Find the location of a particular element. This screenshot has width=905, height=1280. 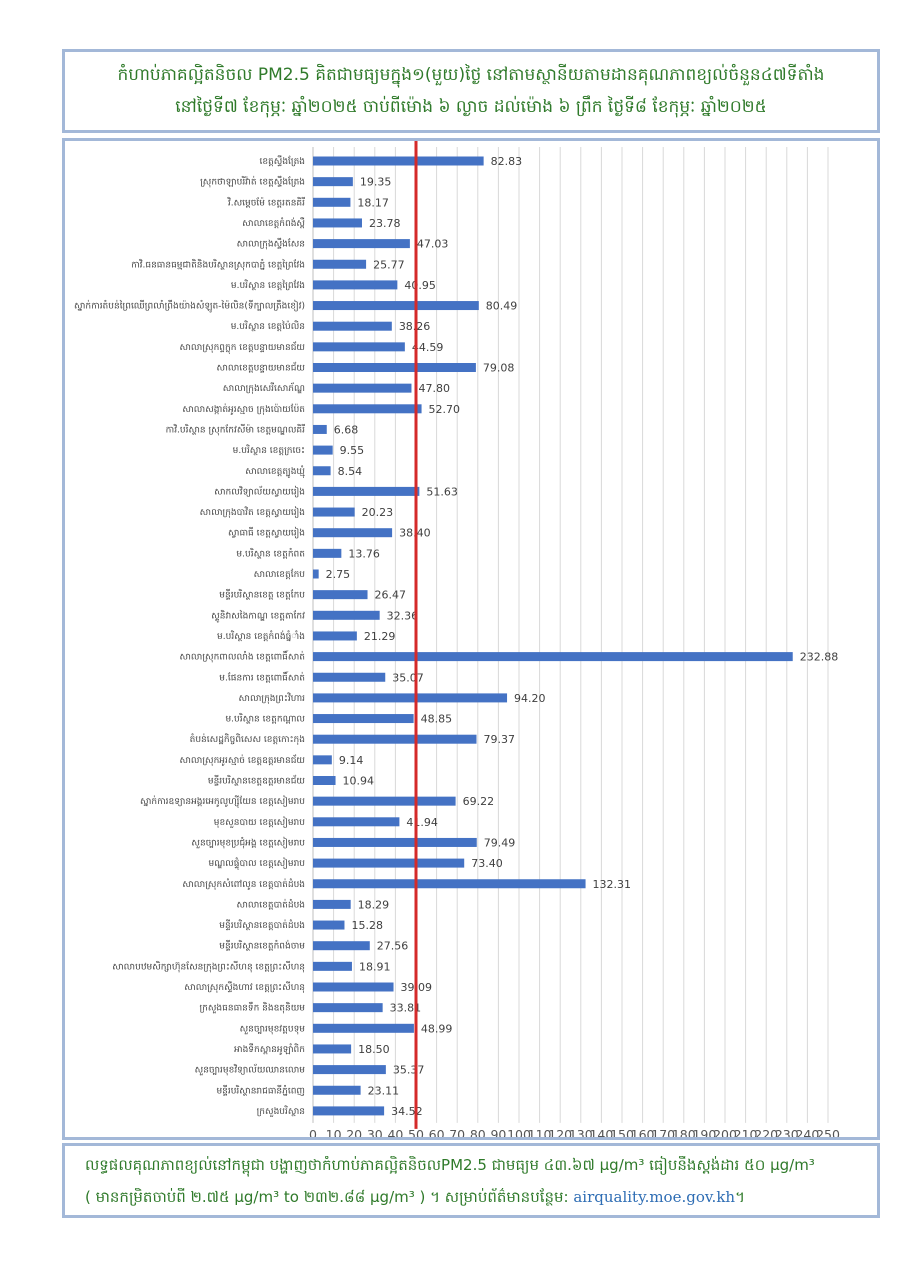

x-tick-label: 70 is located at coordinates (457, 1132).